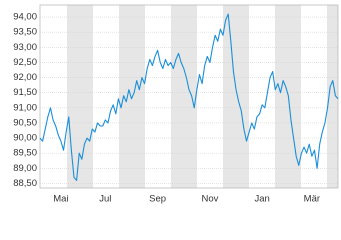 This screenshot has height=240, width=341. I want to click on x-tick-label: Mai, so click(60, 199).